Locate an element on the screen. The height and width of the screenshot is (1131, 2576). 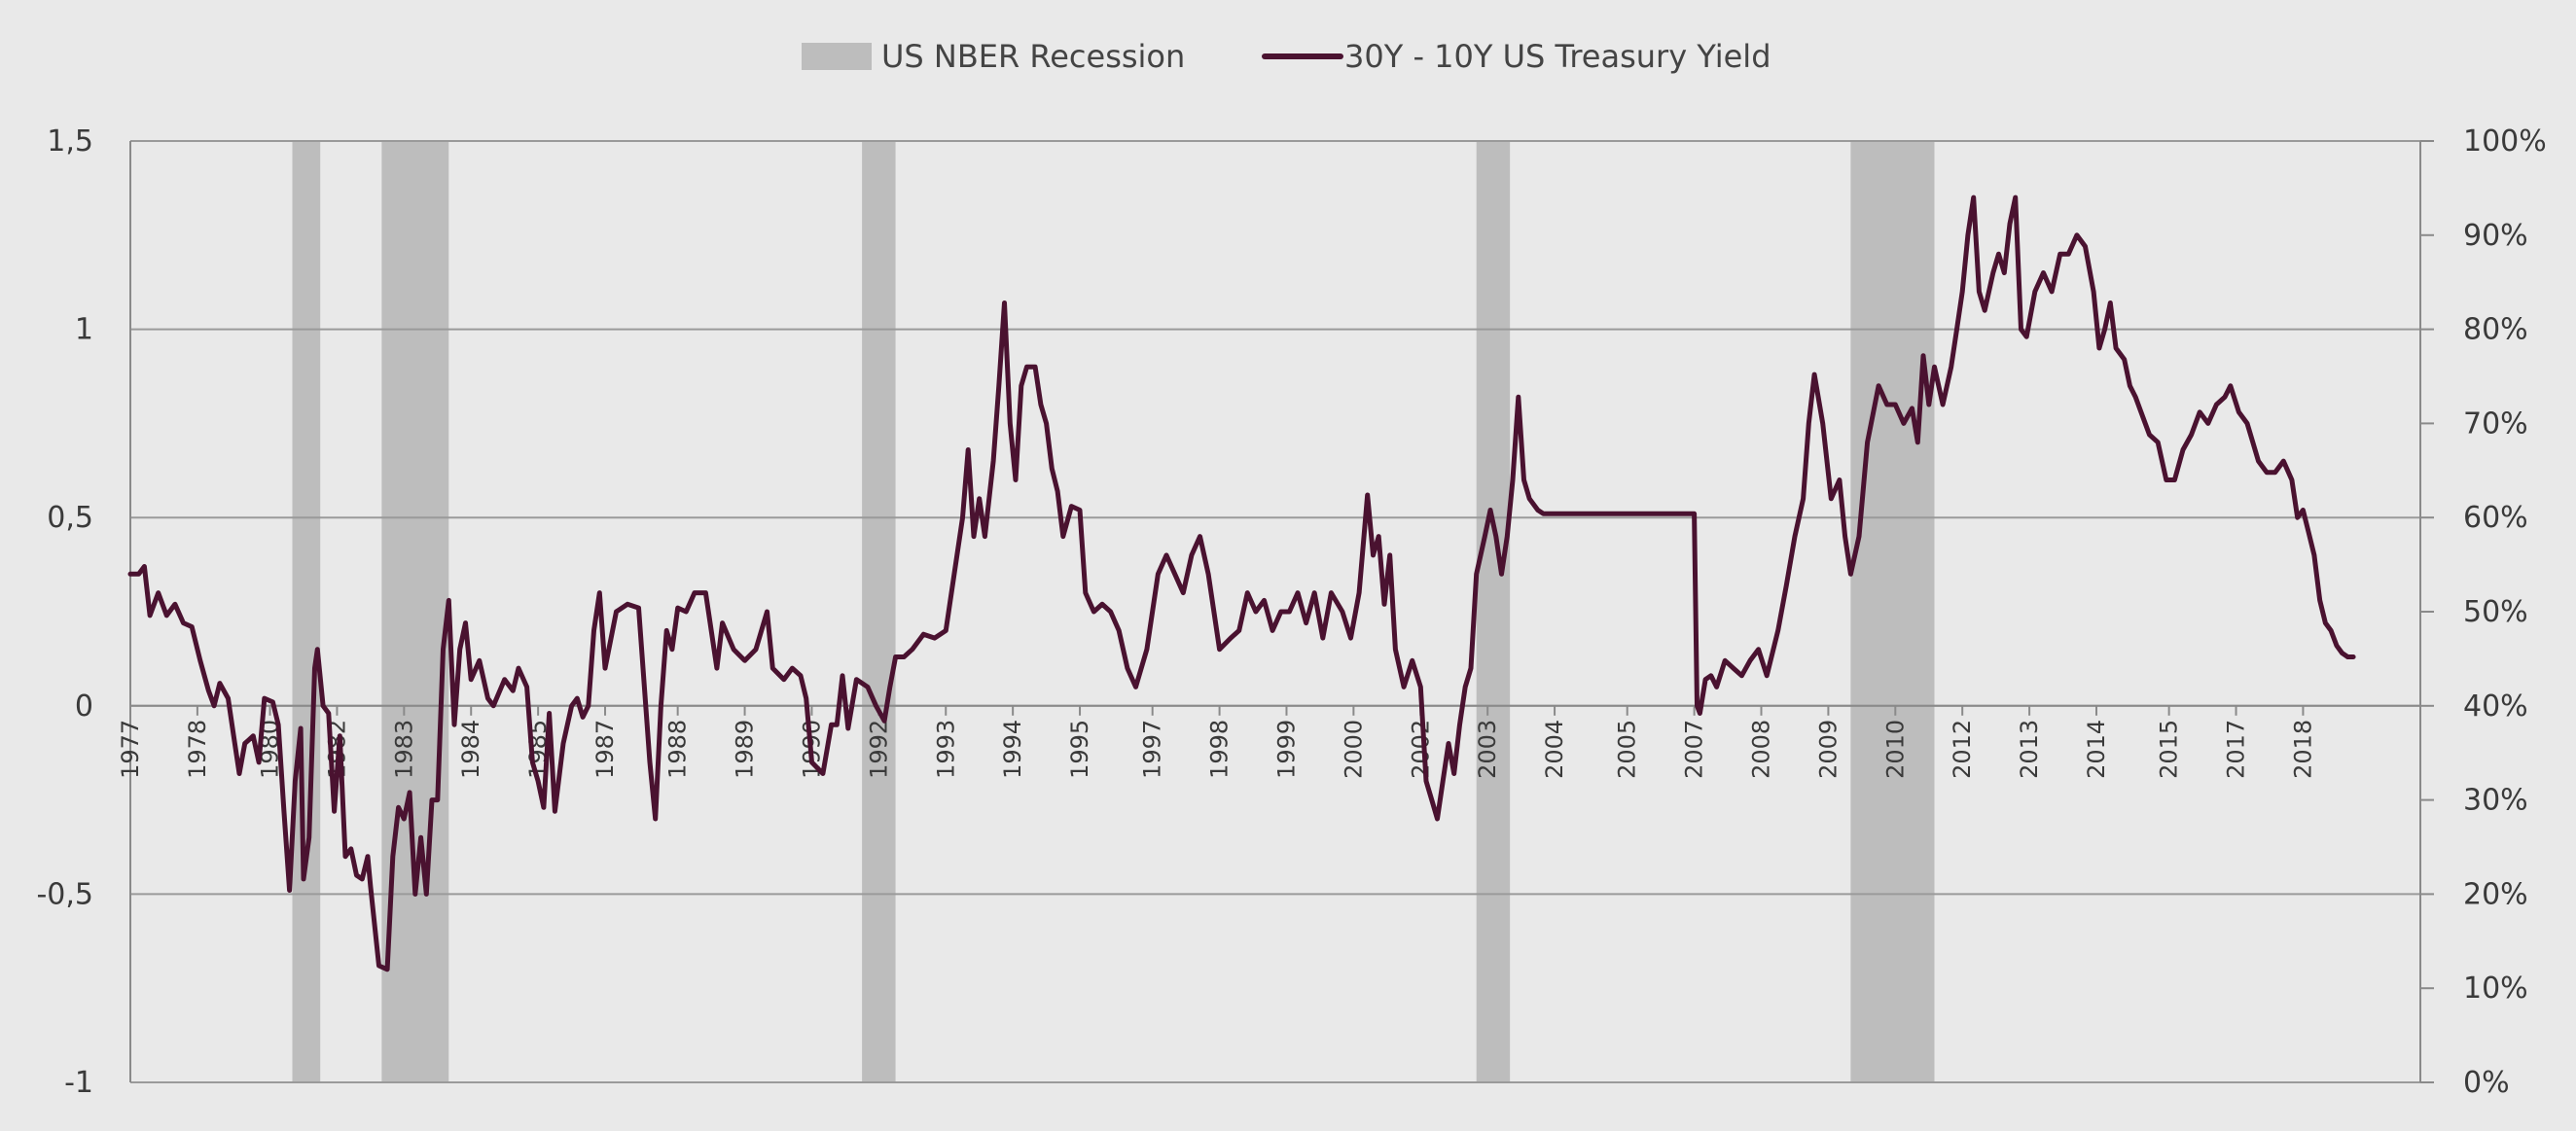
x-tick-label: 1983 is located at coordinates (403, 749).